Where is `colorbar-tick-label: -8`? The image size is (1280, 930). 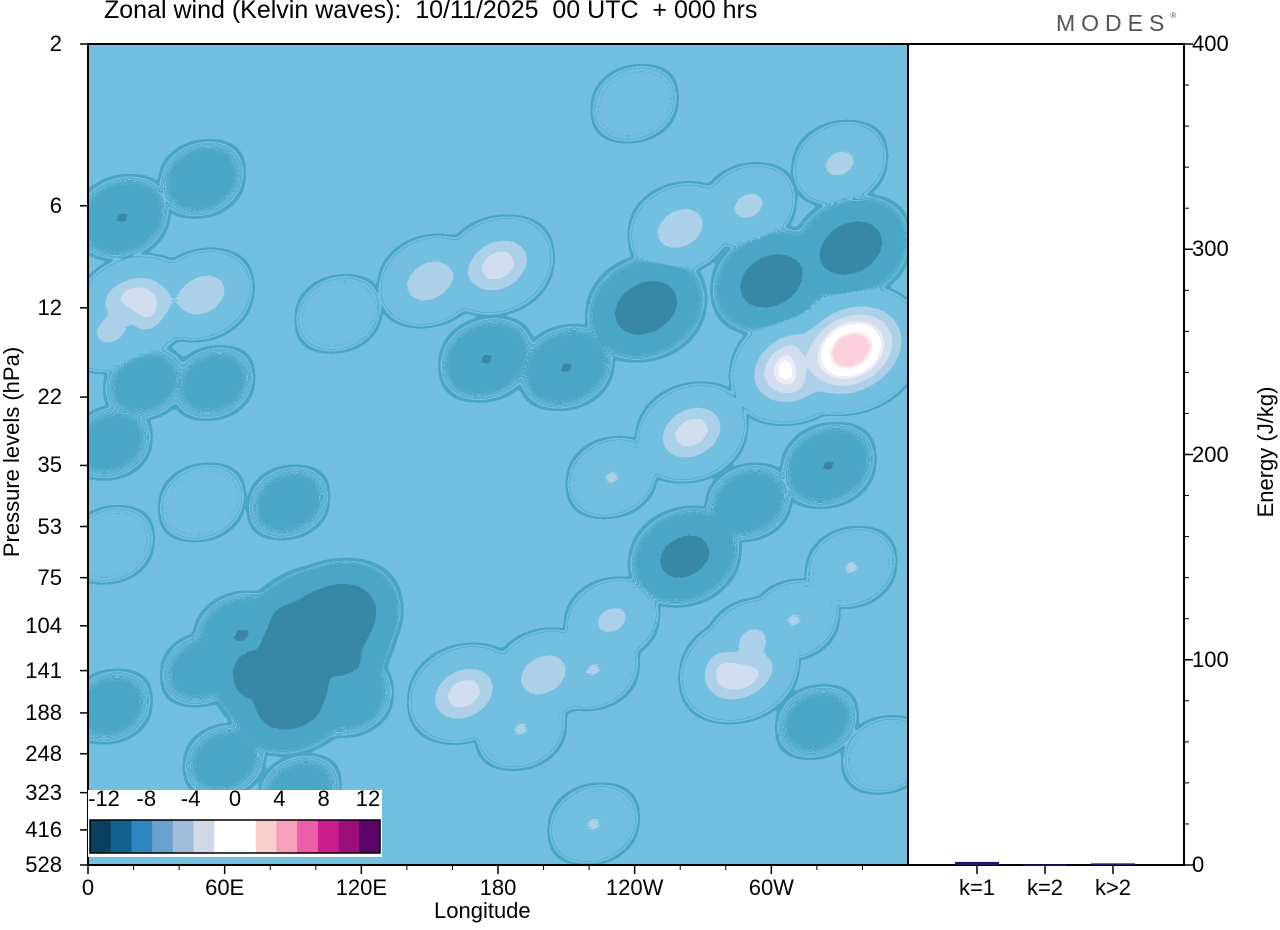
colorbar-tick-label: -8 is located at coordinates (146, 798).